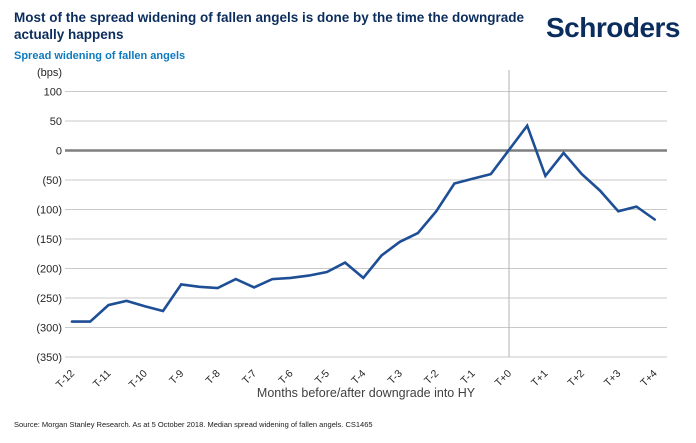  I want to click on x-tick-label: T-8, so click(213, 377).